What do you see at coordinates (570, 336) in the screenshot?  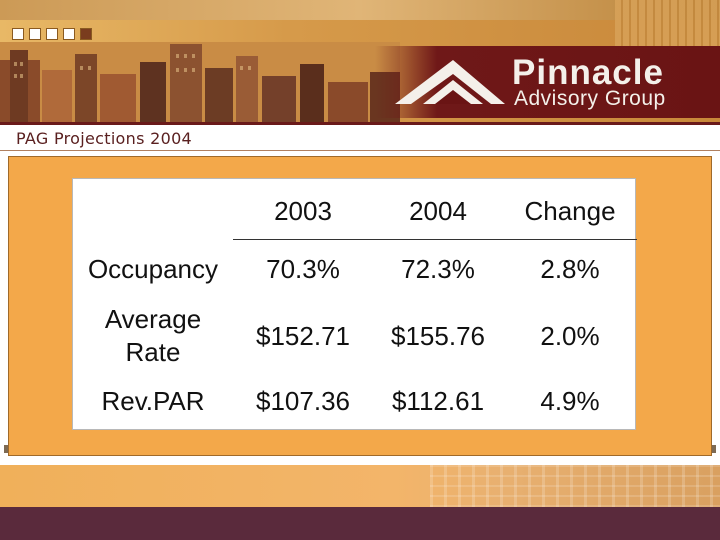 I see `table-cell: 2.0%` at bounding box center [570, 336].